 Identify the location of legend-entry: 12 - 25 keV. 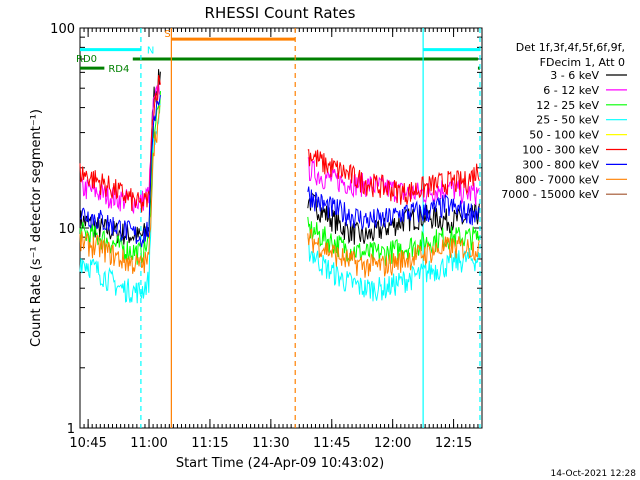
(567, 105).